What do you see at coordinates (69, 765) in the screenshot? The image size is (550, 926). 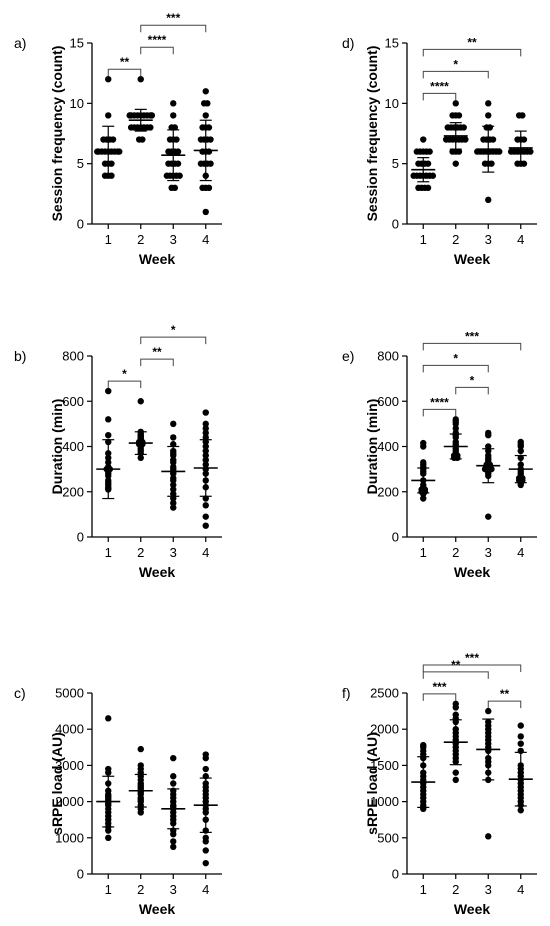 I see `y-tick-label: 3000` at bounding box center [69, 765].